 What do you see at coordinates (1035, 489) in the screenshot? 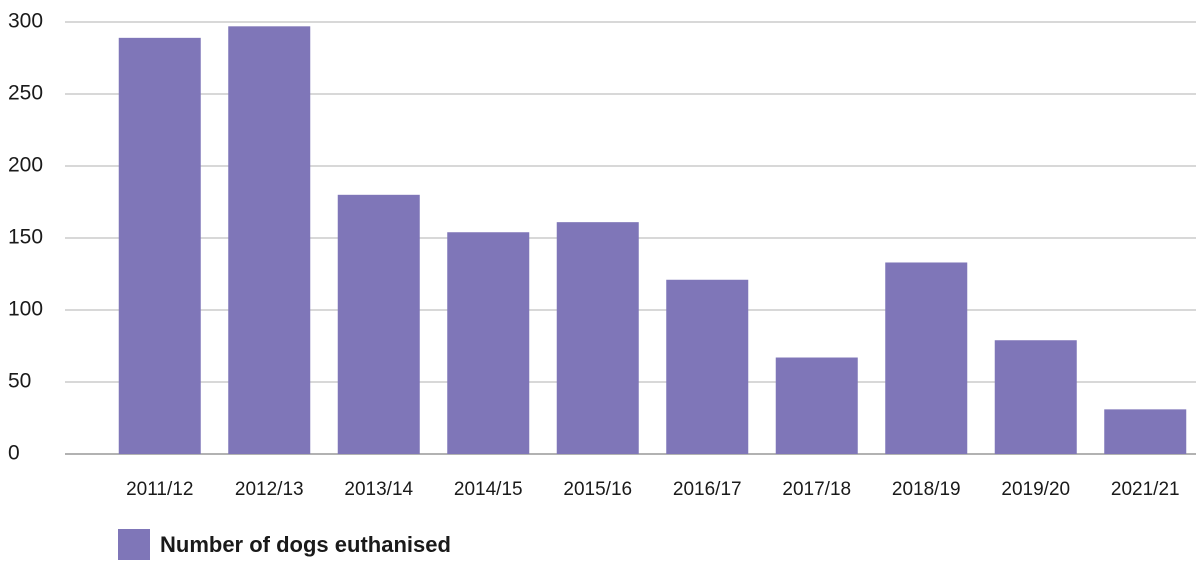
I see `x-tick-label: 2019/20` at bounding box center [1035, 489].